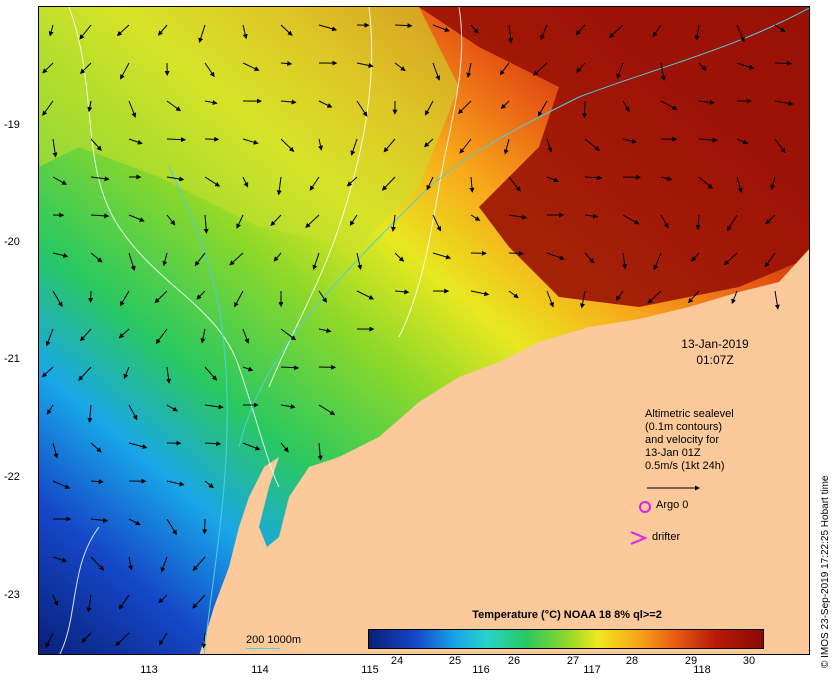  What do you see at coordinates (397, 661) in the screenshot?
I see `colorbar-tick: 24` at bounding box center [397, 661].